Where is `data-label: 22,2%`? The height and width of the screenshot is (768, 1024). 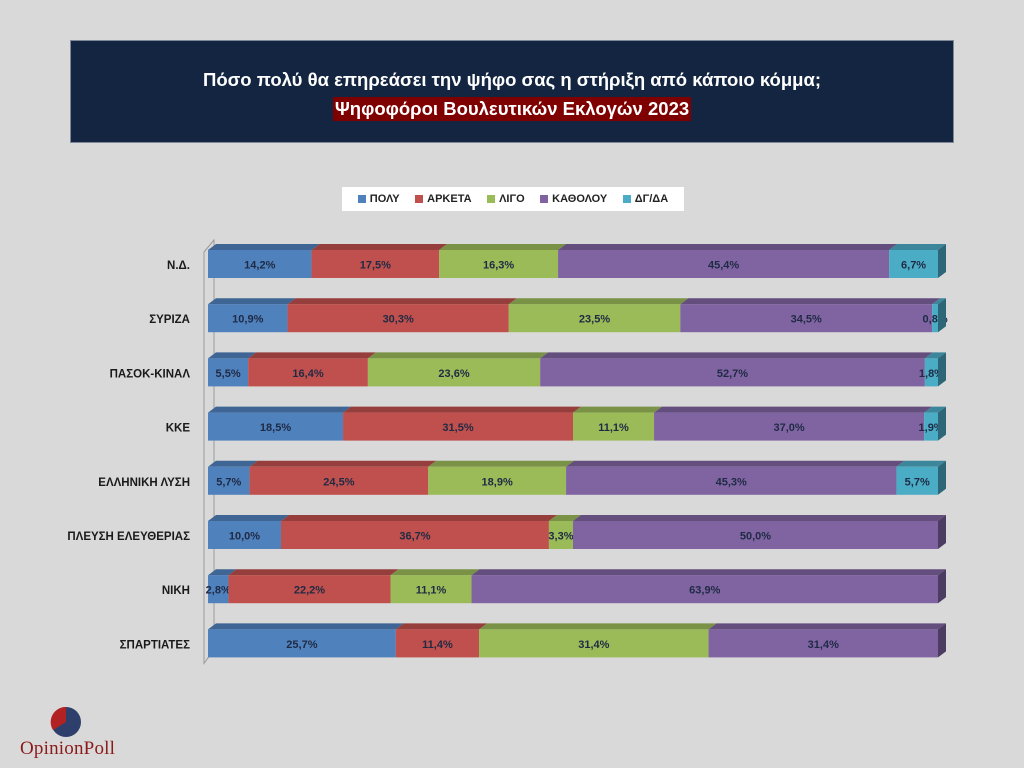
data-label: 22,2% is located at coordinates (309, 591).